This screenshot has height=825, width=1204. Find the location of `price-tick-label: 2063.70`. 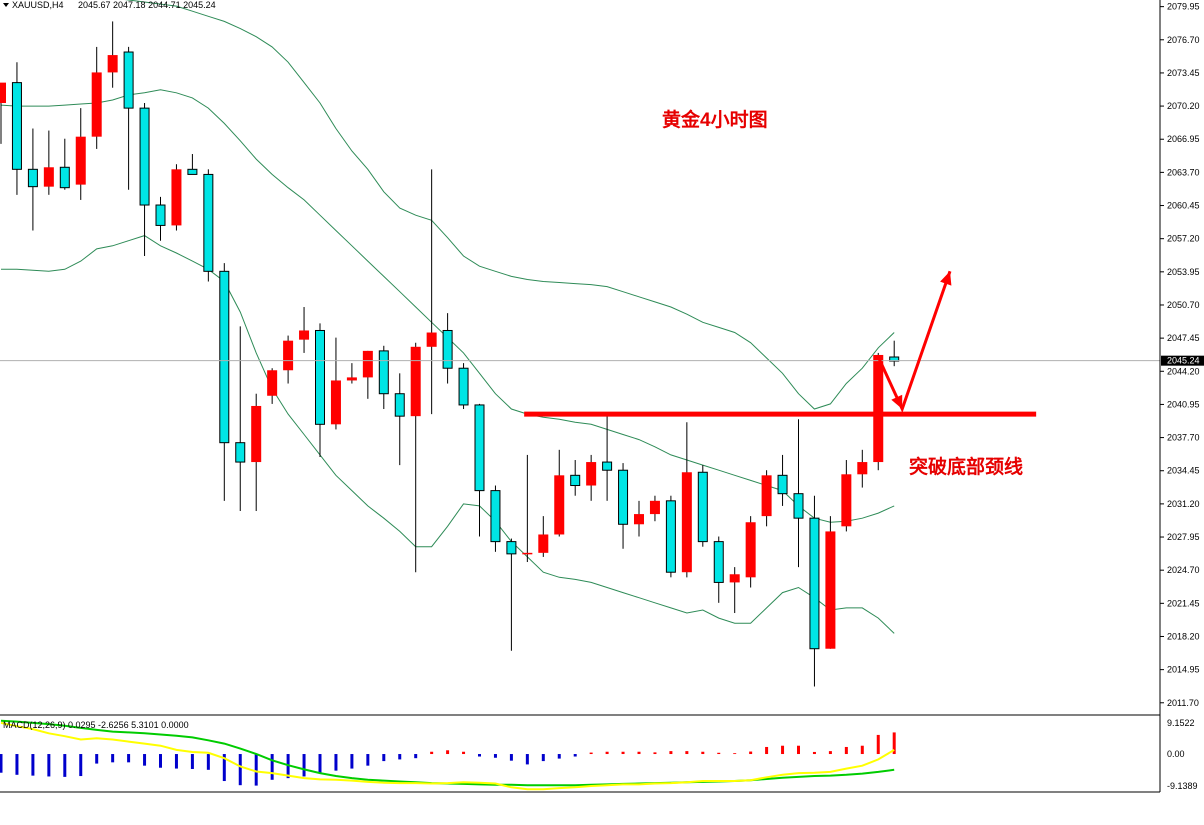

price-tick-label: 2063.70 is located at coordinates (1183, 172).